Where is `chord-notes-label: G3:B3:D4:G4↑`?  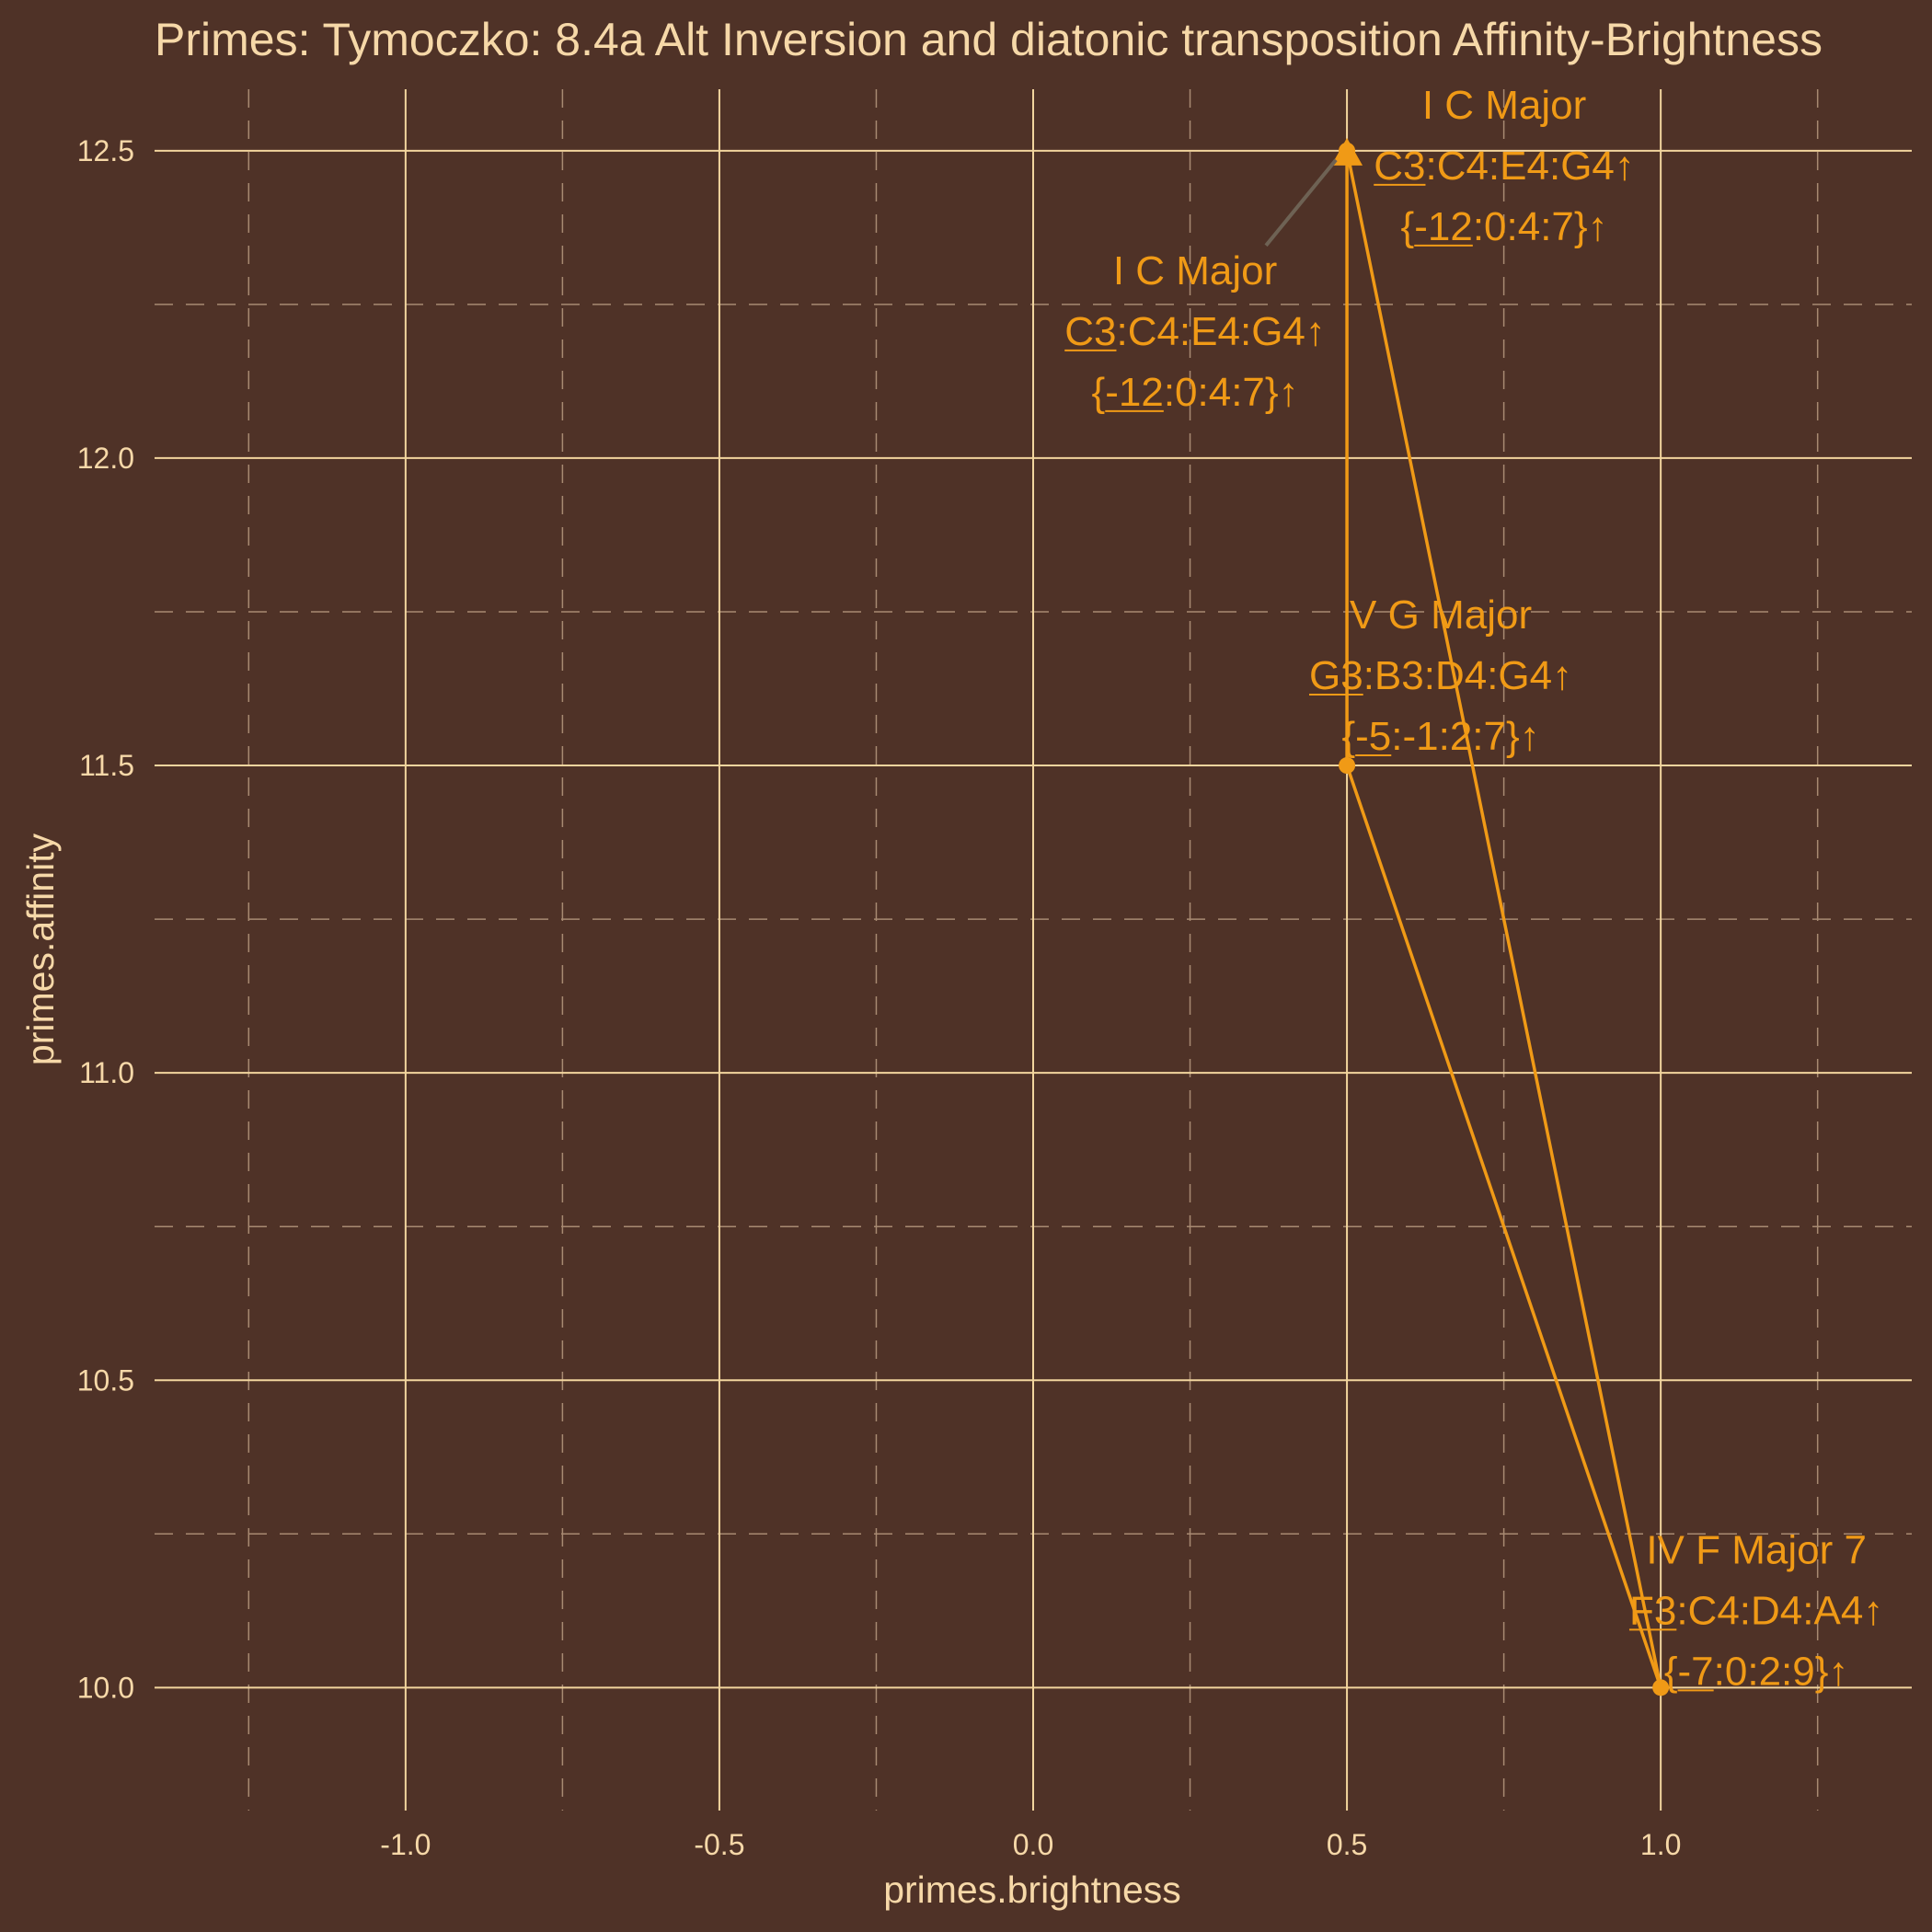
chord-notes-label: G3:B3:D4:G4↑ is located at coordinates (1440, 675).